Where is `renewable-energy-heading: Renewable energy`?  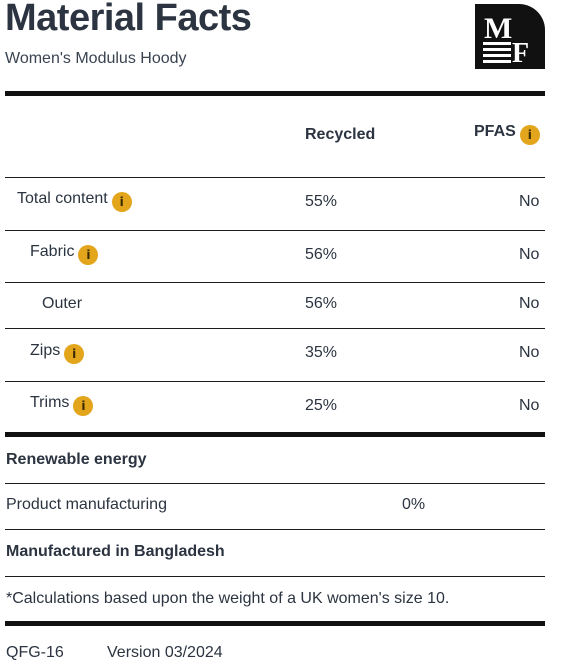 renewable-energy-heading: Renewable energy is located at coordinates (76, 459).